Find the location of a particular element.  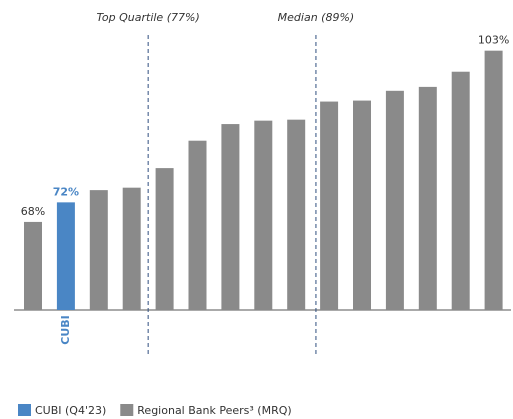

x-tick-label: CUBI is located at coordinates (65, 329).